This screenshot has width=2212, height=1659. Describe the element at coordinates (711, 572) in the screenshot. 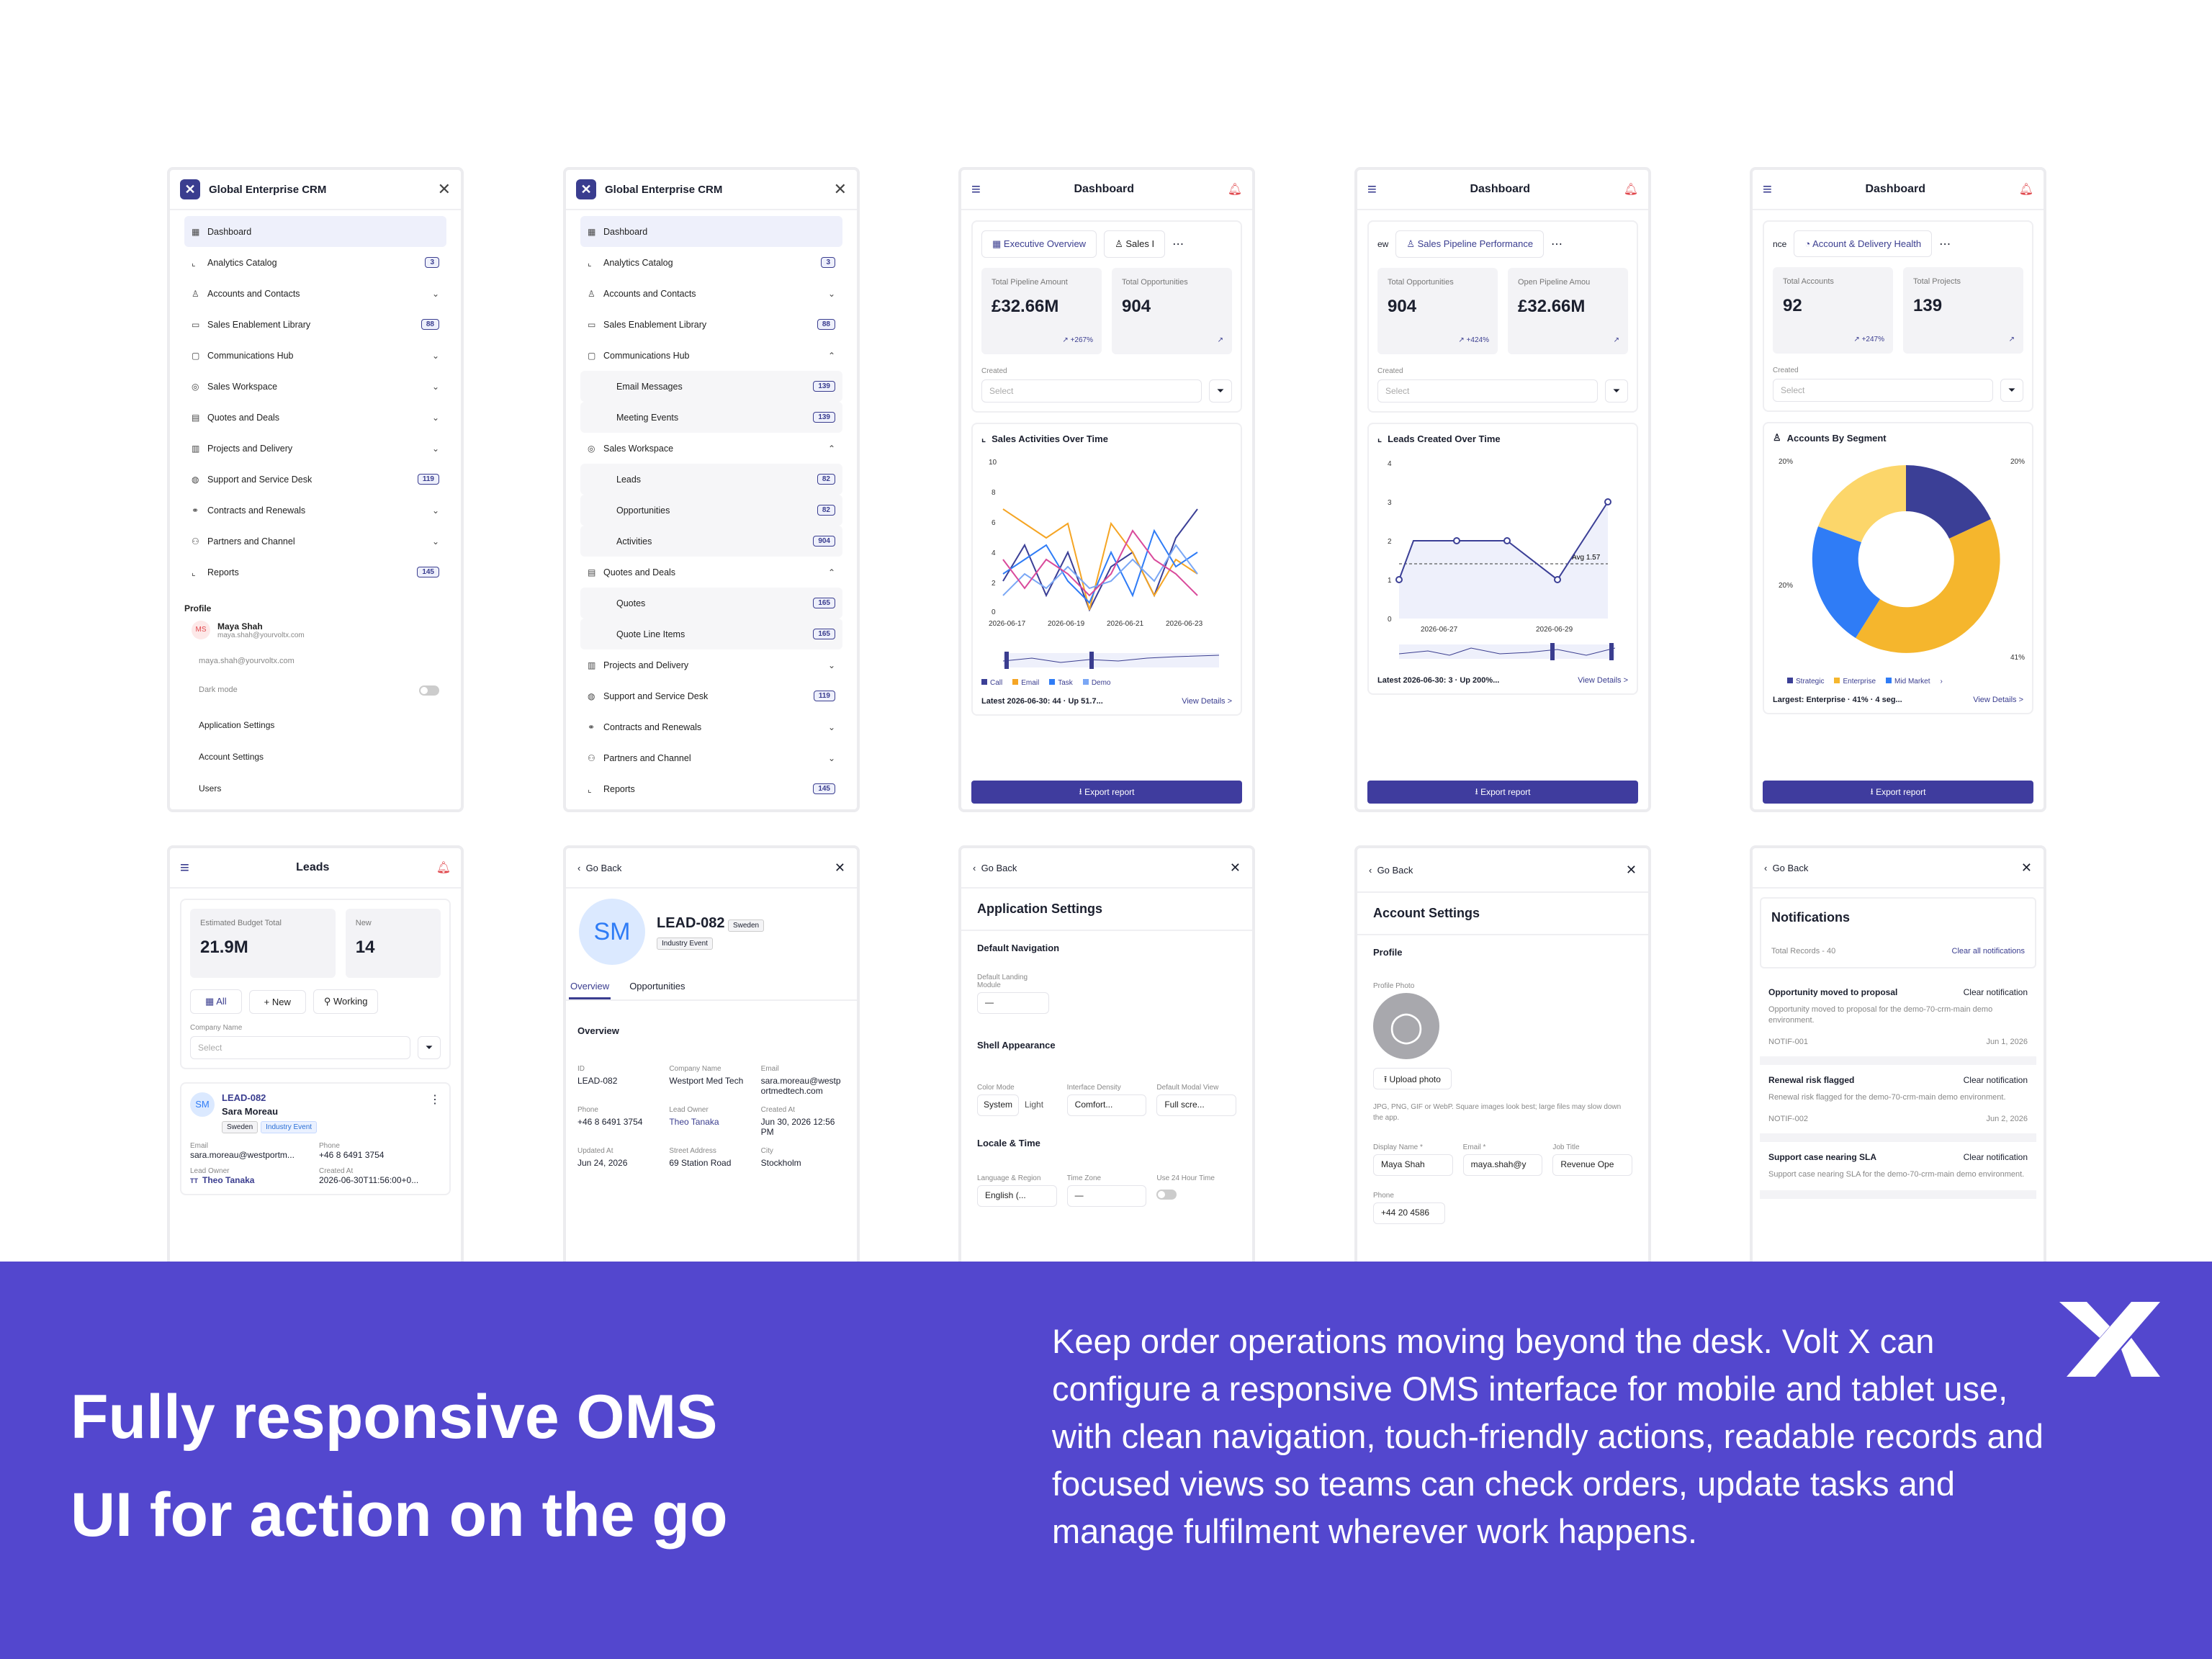

I see `nav-item-quotes: ▤ Quotes and Deals ⌃` at that location.